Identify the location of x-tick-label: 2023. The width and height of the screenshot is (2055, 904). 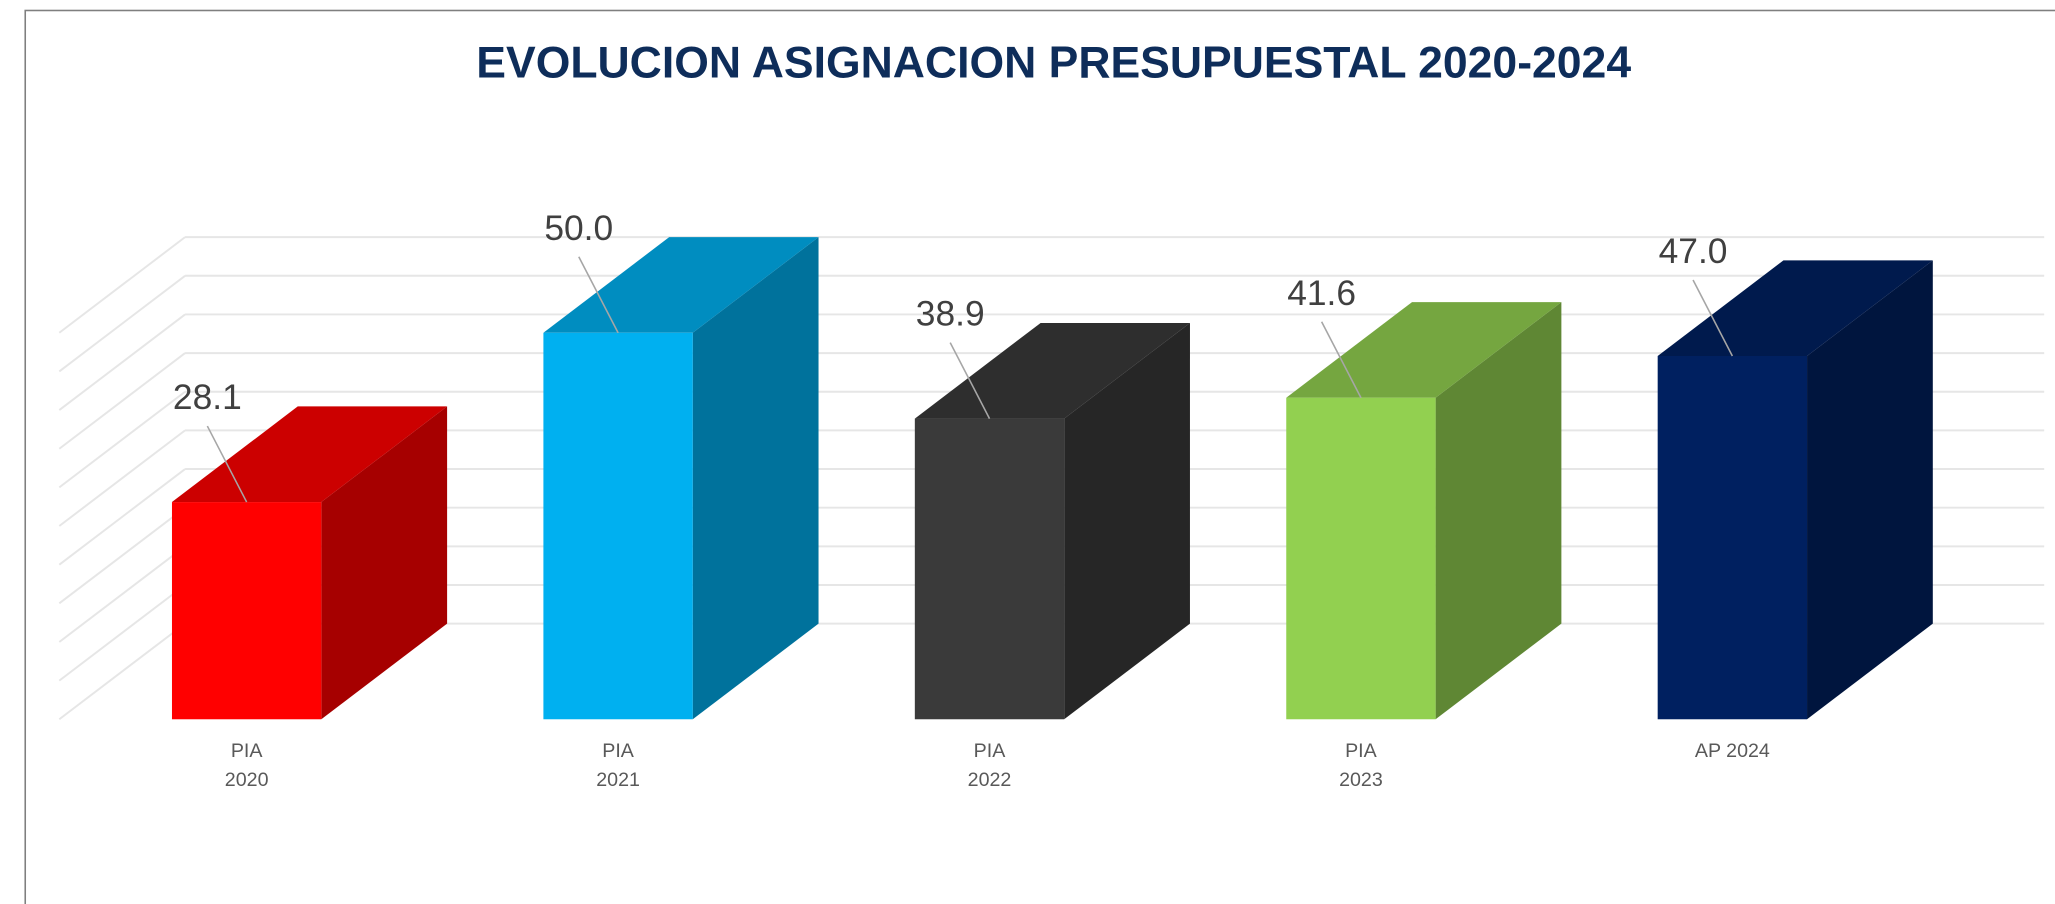
(1361, 780).